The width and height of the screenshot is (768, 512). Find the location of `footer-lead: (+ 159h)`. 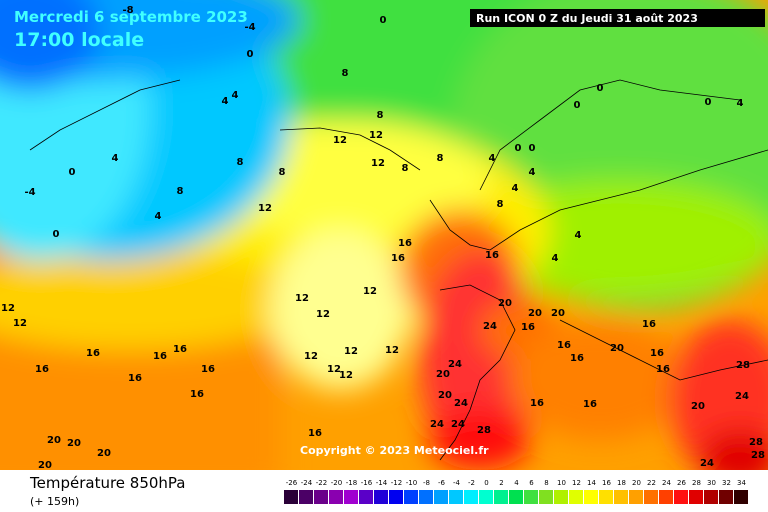

footer-lead: (+ 159h) is located at coordinates (54, 501).